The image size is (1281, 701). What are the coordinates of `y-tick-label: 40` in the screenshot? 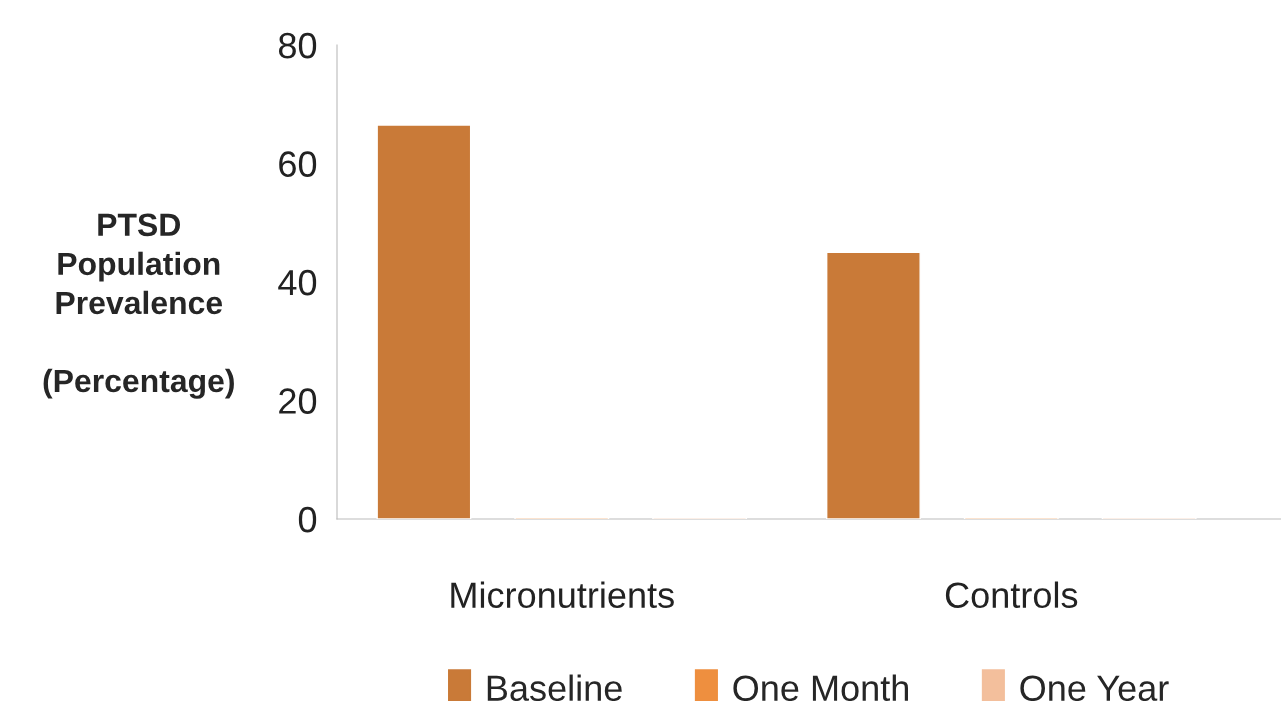 It's located at (297, 282).